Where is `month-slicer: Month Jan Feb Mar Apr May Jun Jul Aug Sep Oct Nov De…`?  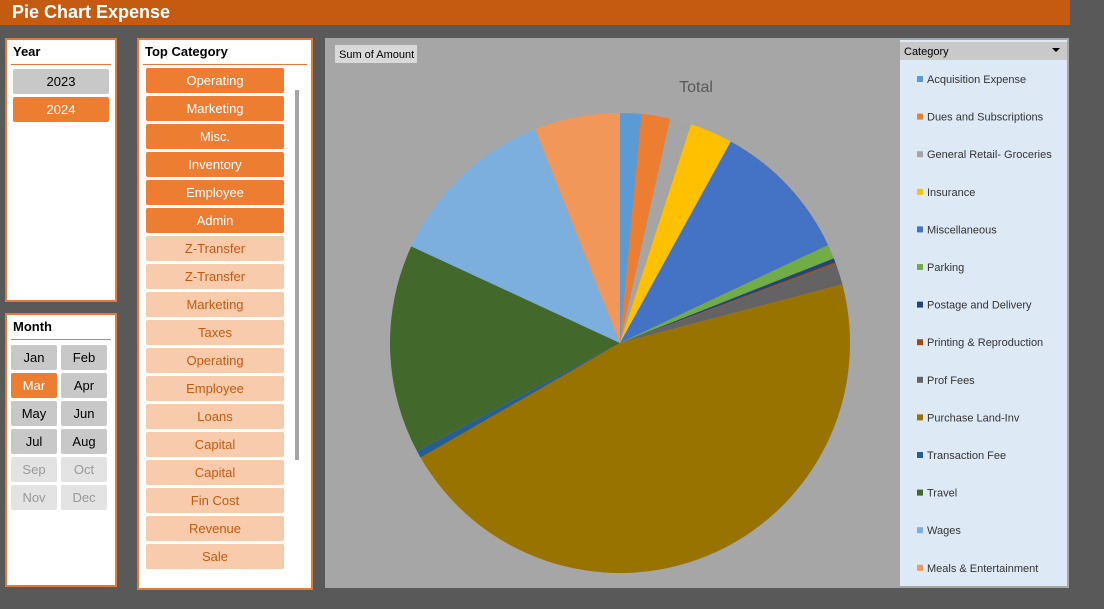 month-slicer: Month Jan Feb Mar Apr May Jun Jul Aug Sep Oct Nov De… is located at coordinates (61, 450).